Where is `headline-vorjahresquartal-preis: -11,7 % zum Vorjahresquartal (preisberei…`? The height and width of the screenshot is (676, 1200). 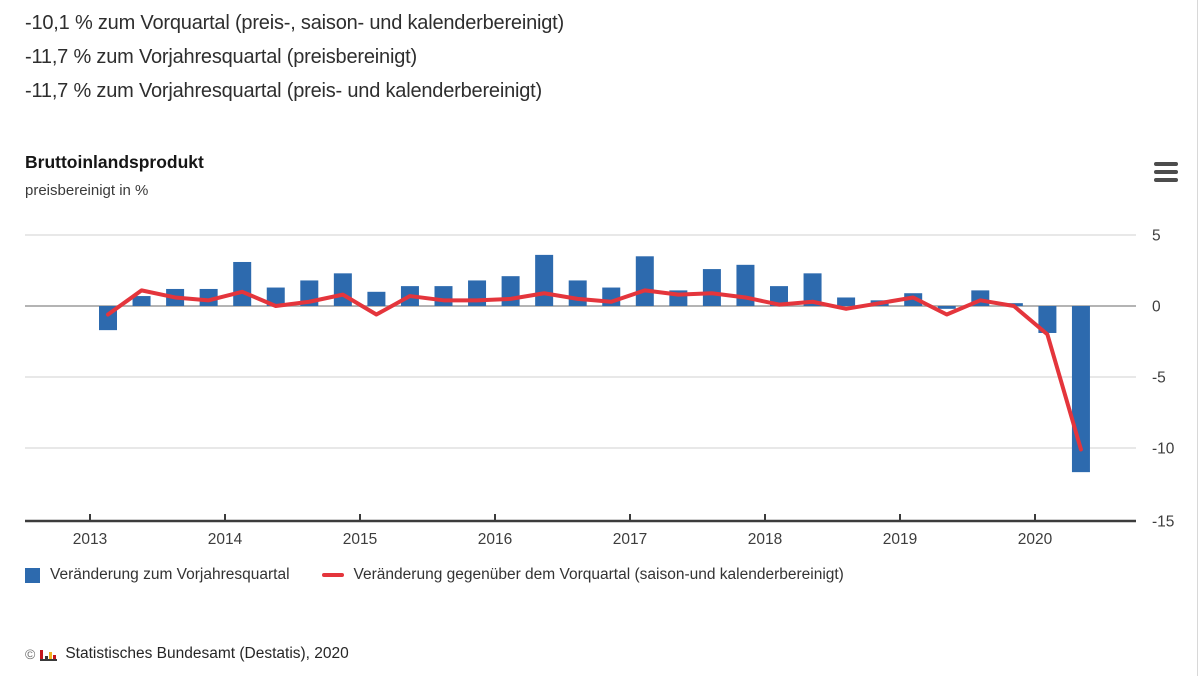 headline-vorjahresquartal-preis: -11,7 % zum Vorjahresquartal (preisberei… is located at coordinates (221, 57).